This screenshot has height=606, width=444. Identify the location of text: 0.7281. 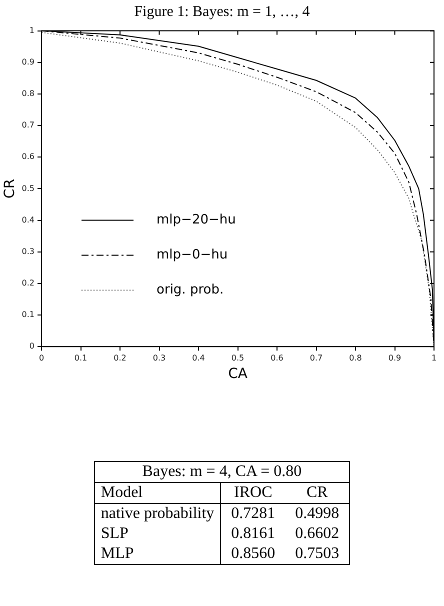
(253, 513).